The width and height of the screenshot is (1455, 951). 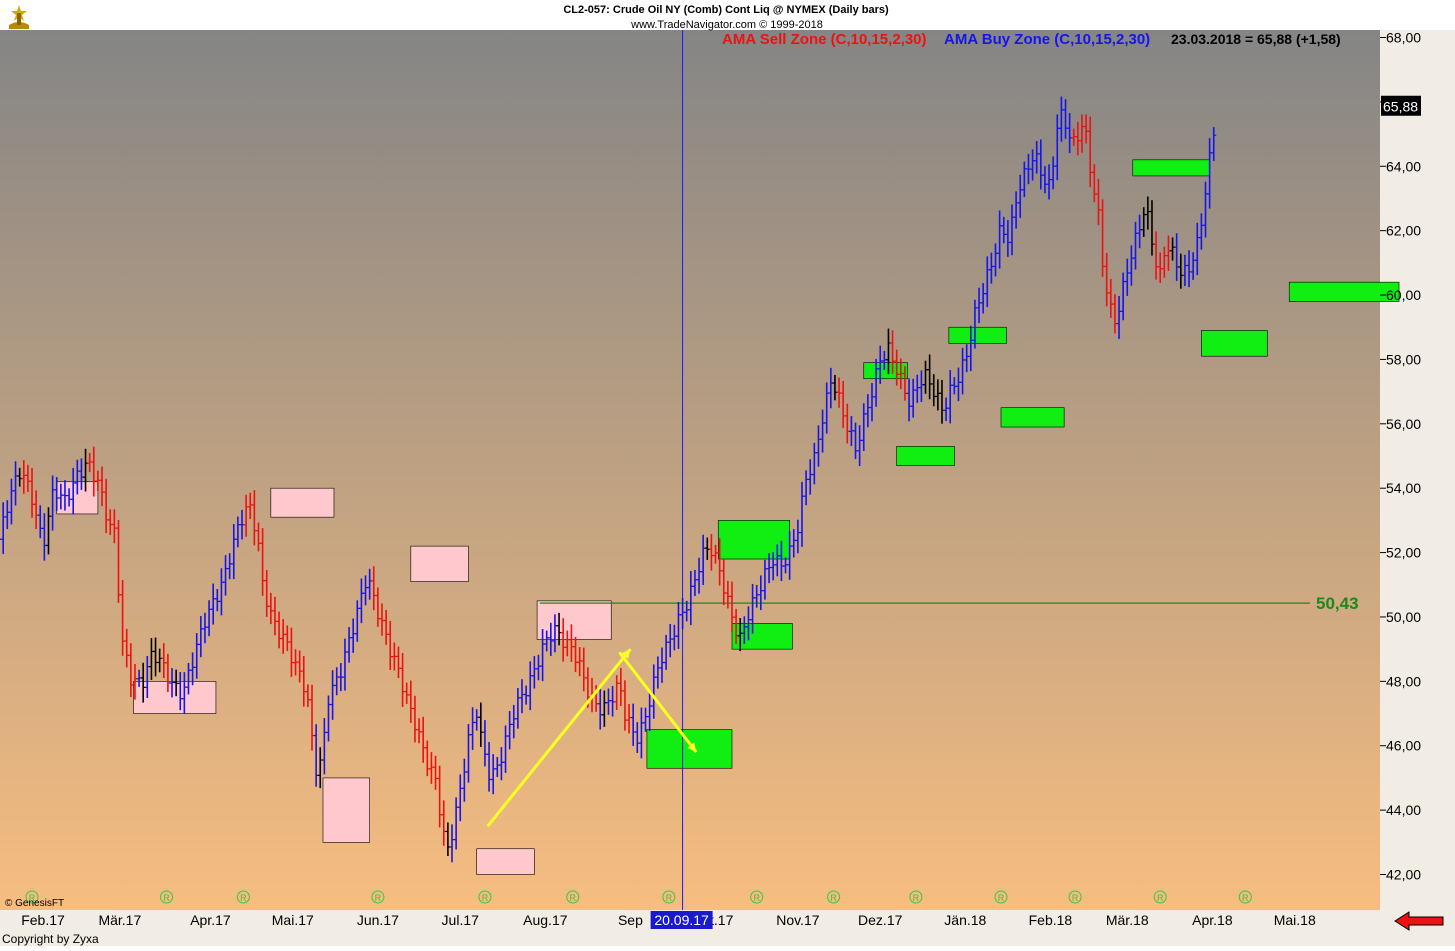 I want to click on y-axis-panel, so click(x=1417, y=470).